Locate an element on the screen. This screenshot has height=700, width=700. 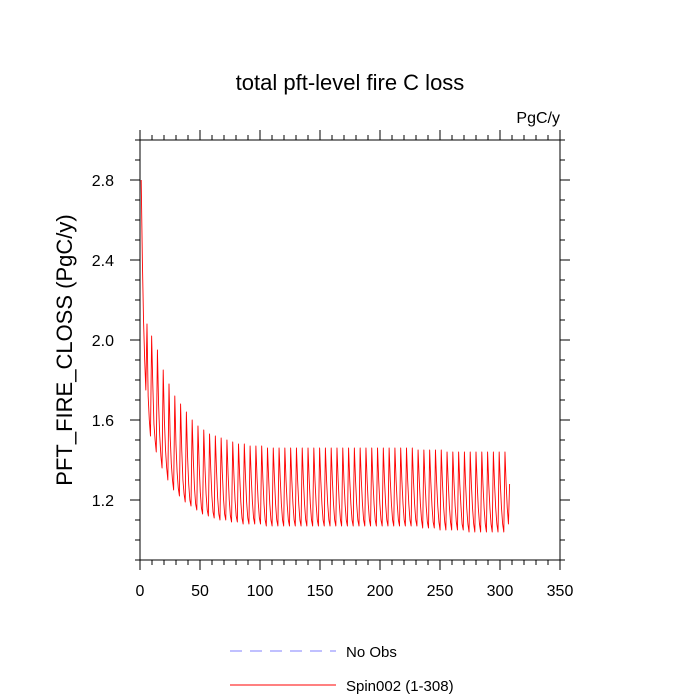
x-tick-label: 150 is located at coordinates (320, 591).